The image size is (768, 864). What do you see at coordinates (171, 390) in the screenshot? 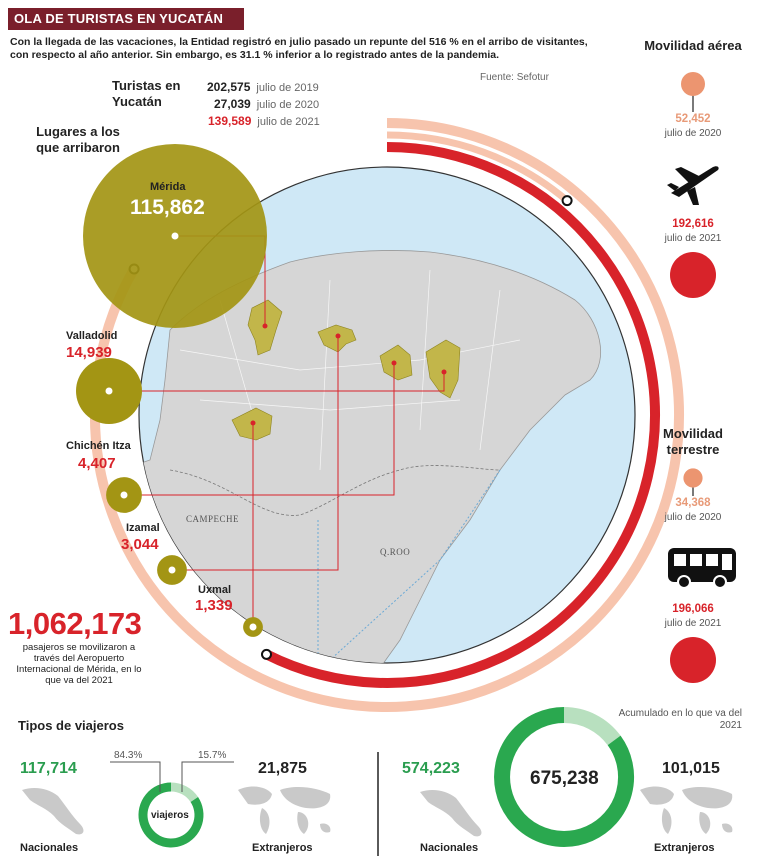
I see `city-bubbles` at bounding box center [171, 390].